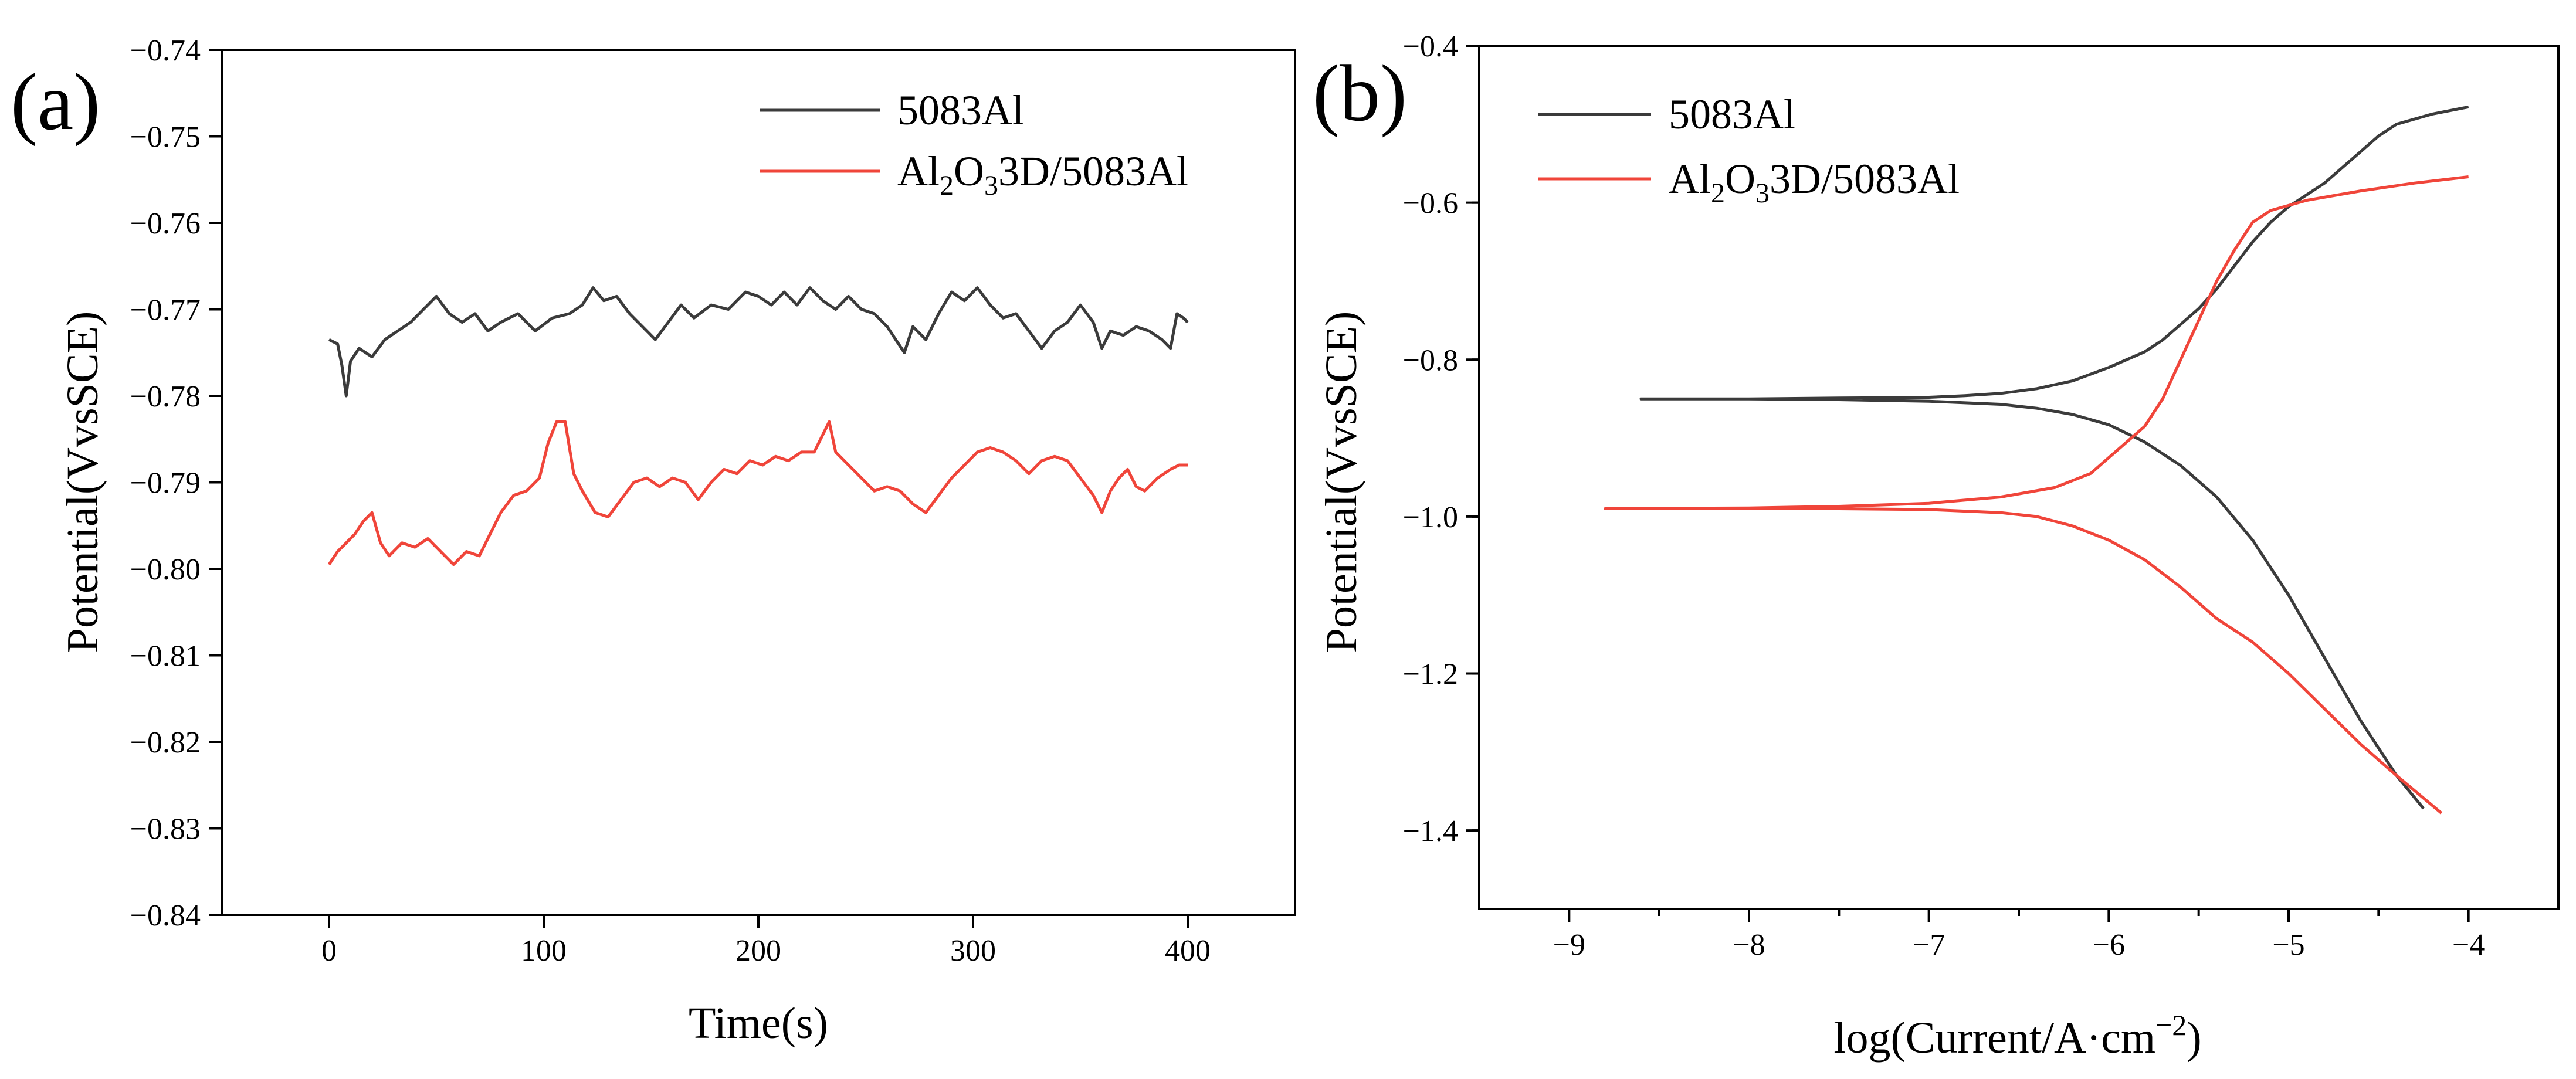 The width and height of the screenshot is (2576, 1079). I want to click on x-tick-label: 300, so click(973, 951).